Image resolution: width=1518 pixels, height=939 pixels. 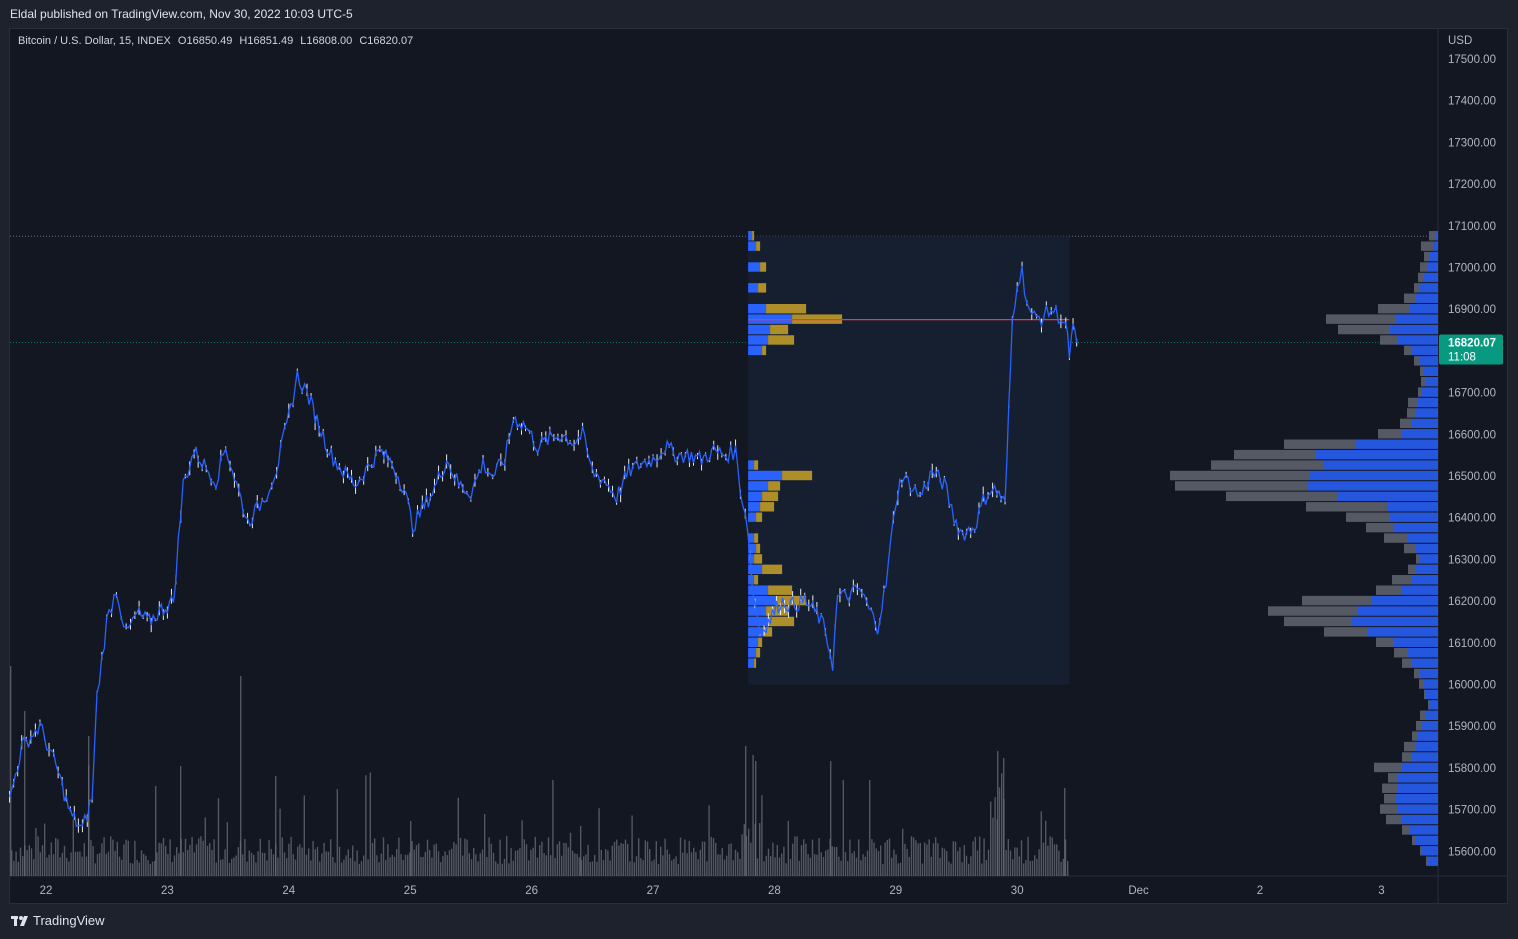 I want to click on tradingview-logo: TradingView, so click(x=58, y=920).